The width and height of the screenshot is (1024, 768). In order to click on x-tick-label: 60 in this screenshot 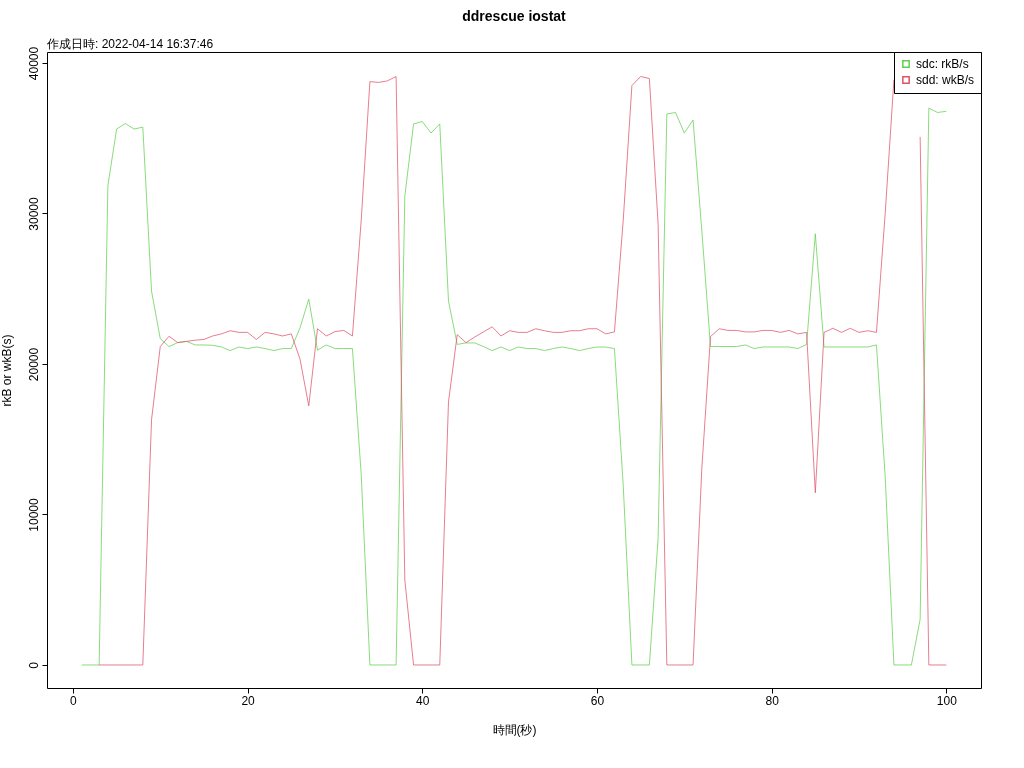, I will do `click(597, 700)`.